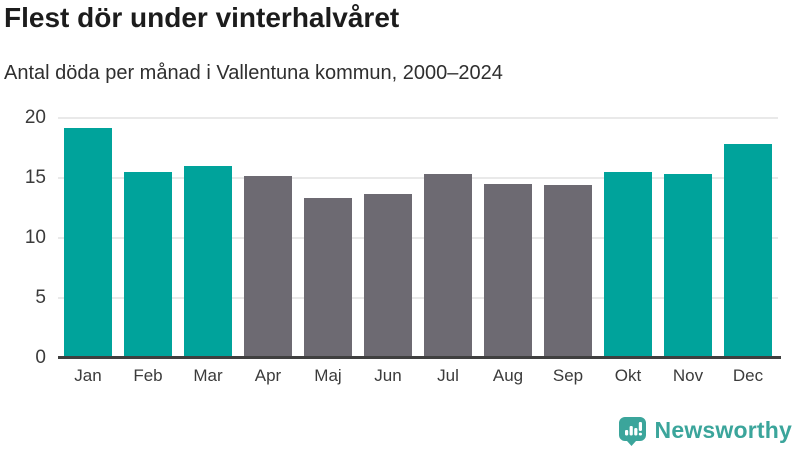 The width and height of the screenshot is (800, 450). I want to click on bar-aug, so click(508, 271).